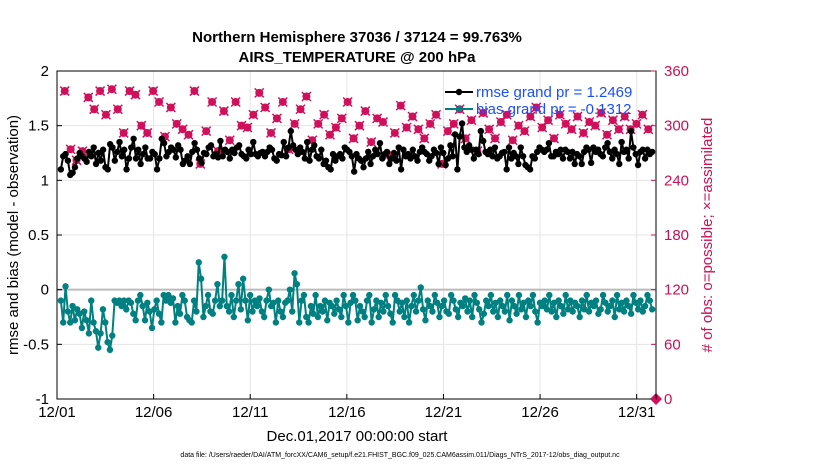  What do you see at coordinates (676, 126) in the screenshot?
I see `y-right-tick-label: 300` at bounding box center [676, 126].